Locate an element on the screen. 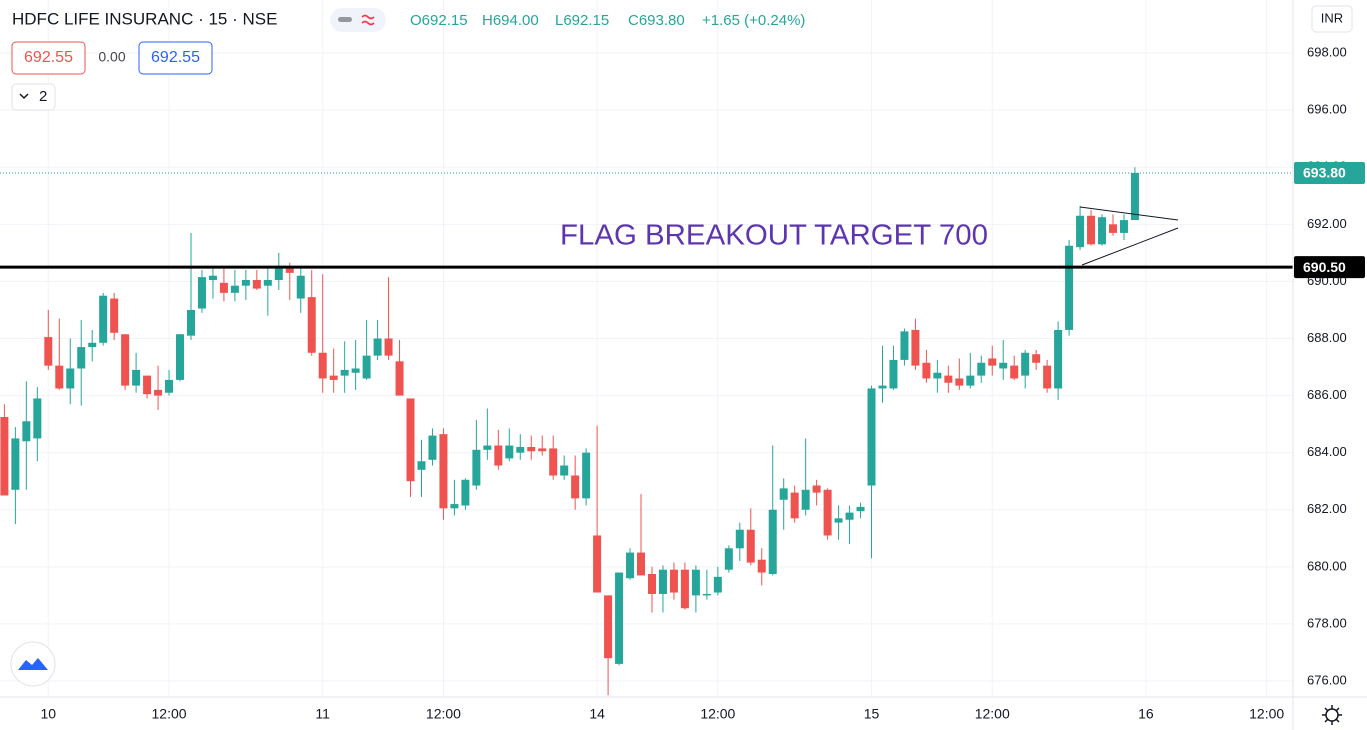  buy-price: 692.55 is located at coordinates (175, 57).